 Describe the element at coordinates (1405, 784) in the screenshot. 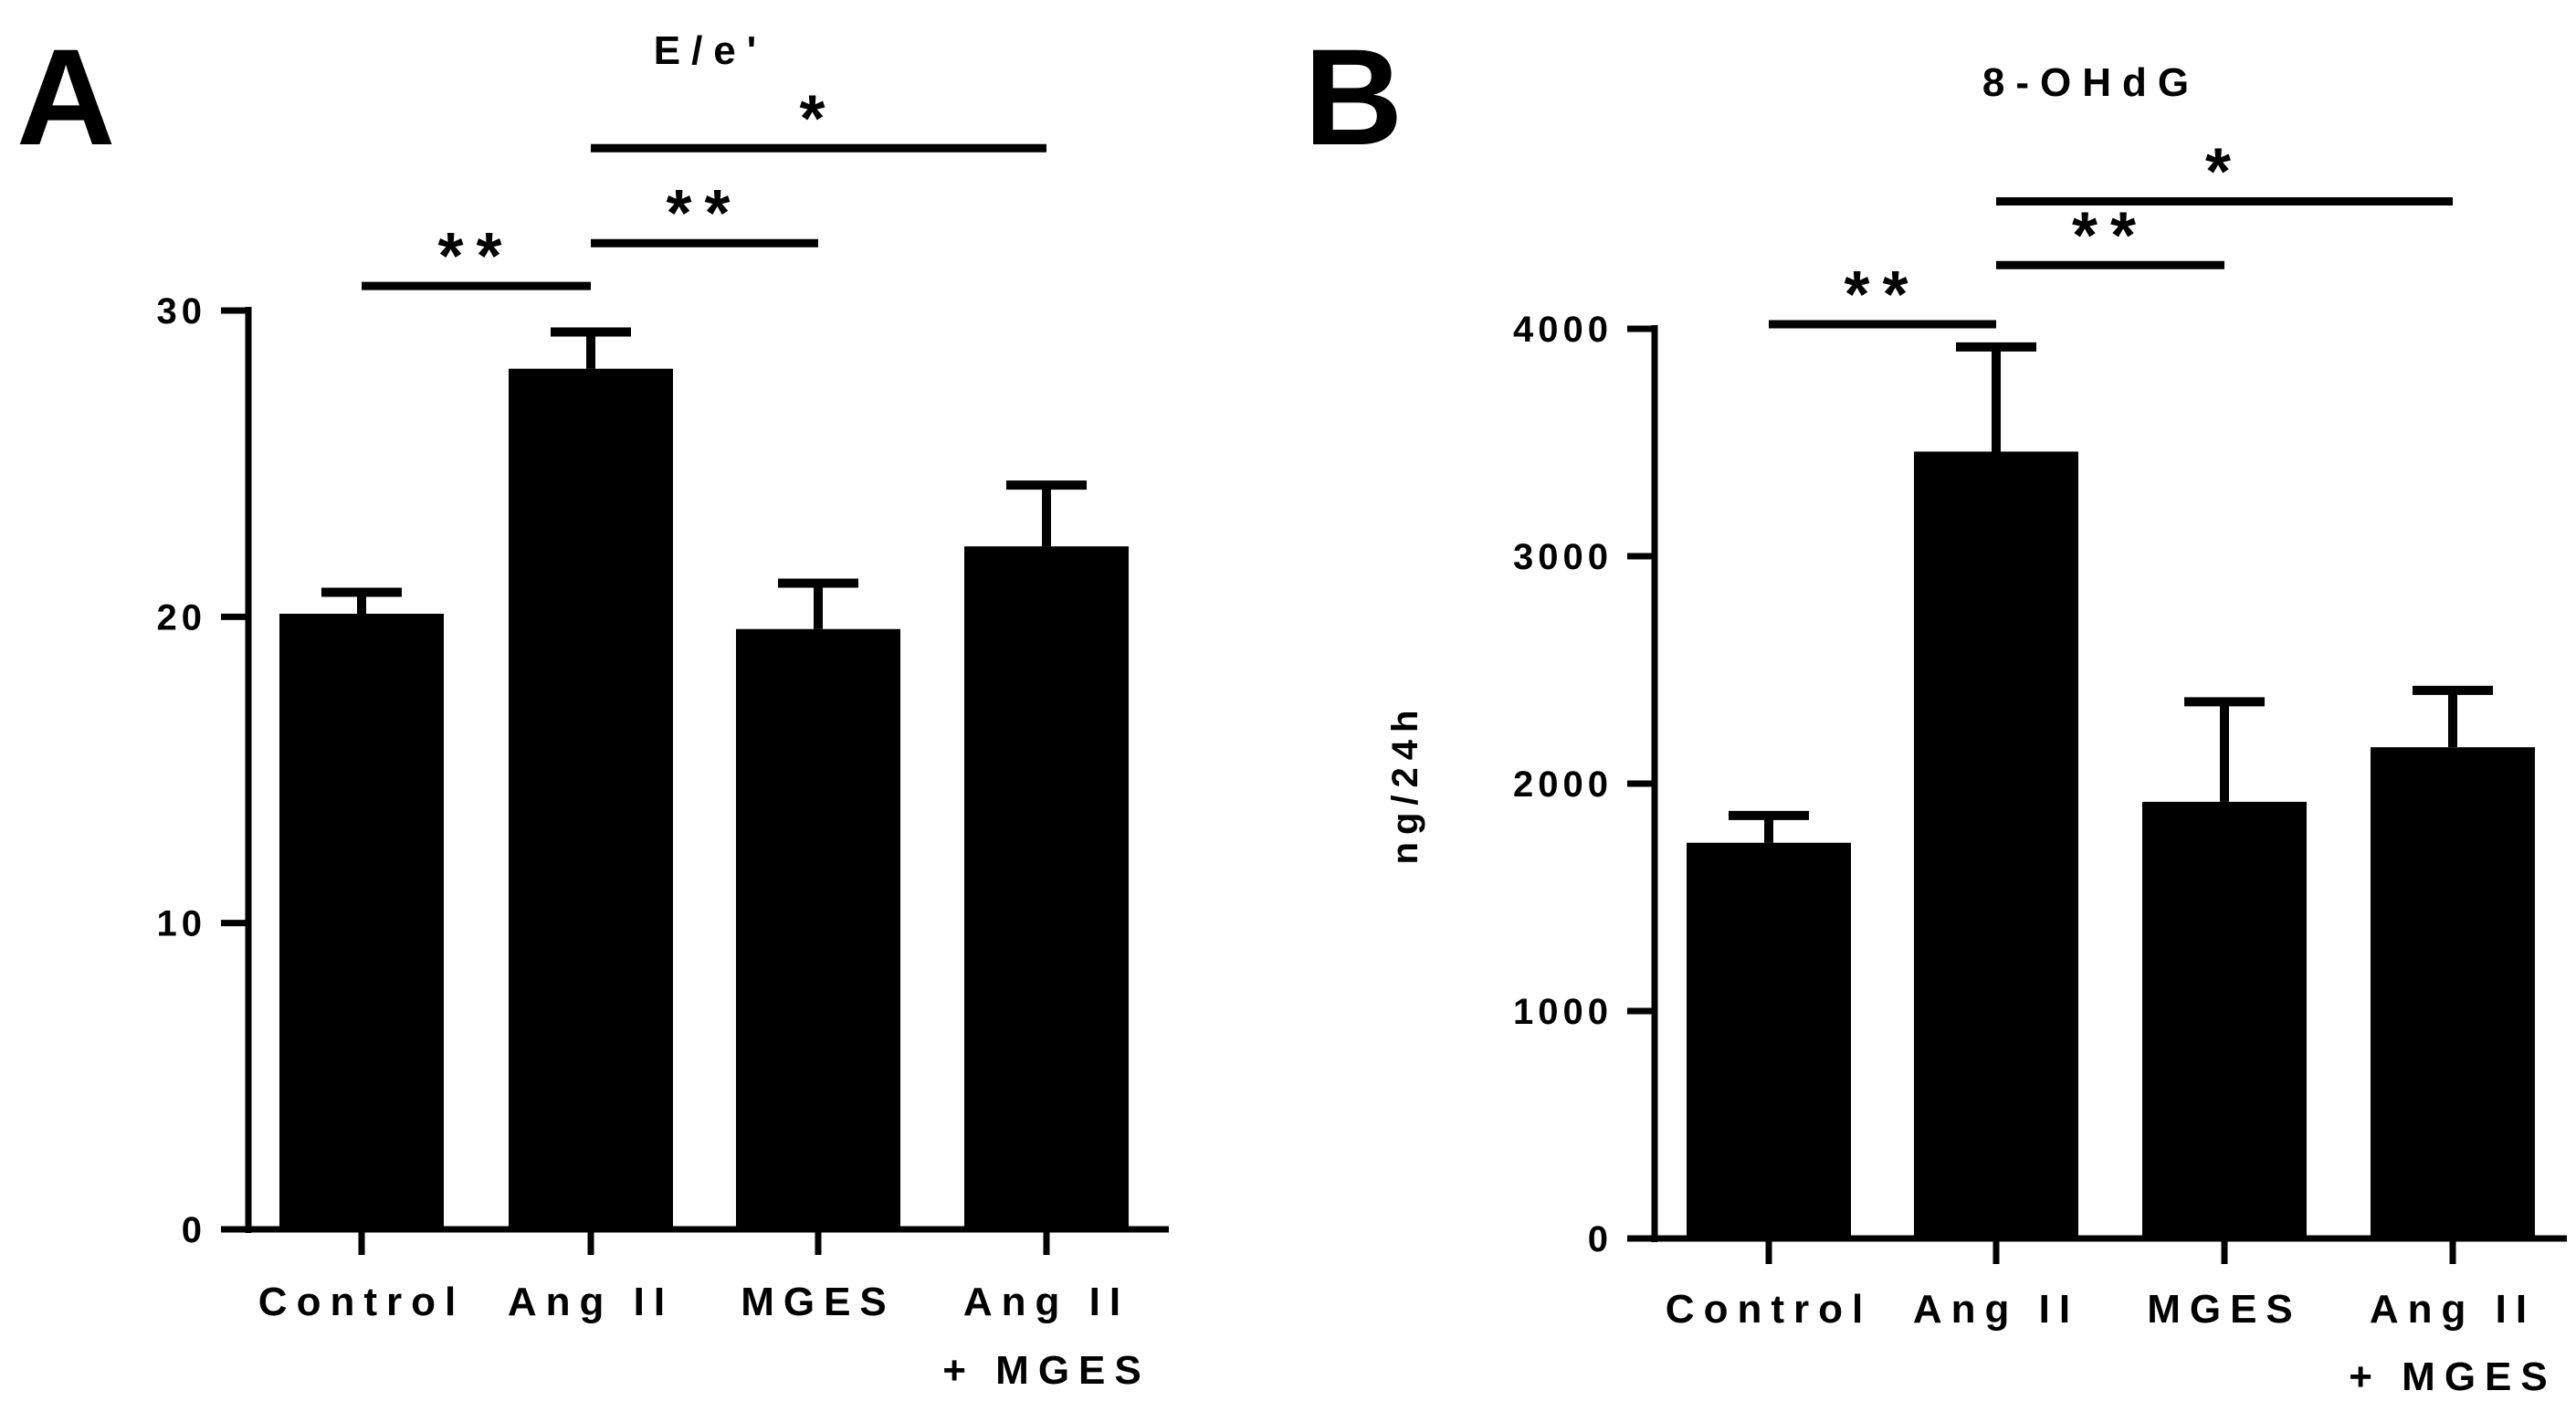

I see `y-axis-label: ng/24h` at that location.